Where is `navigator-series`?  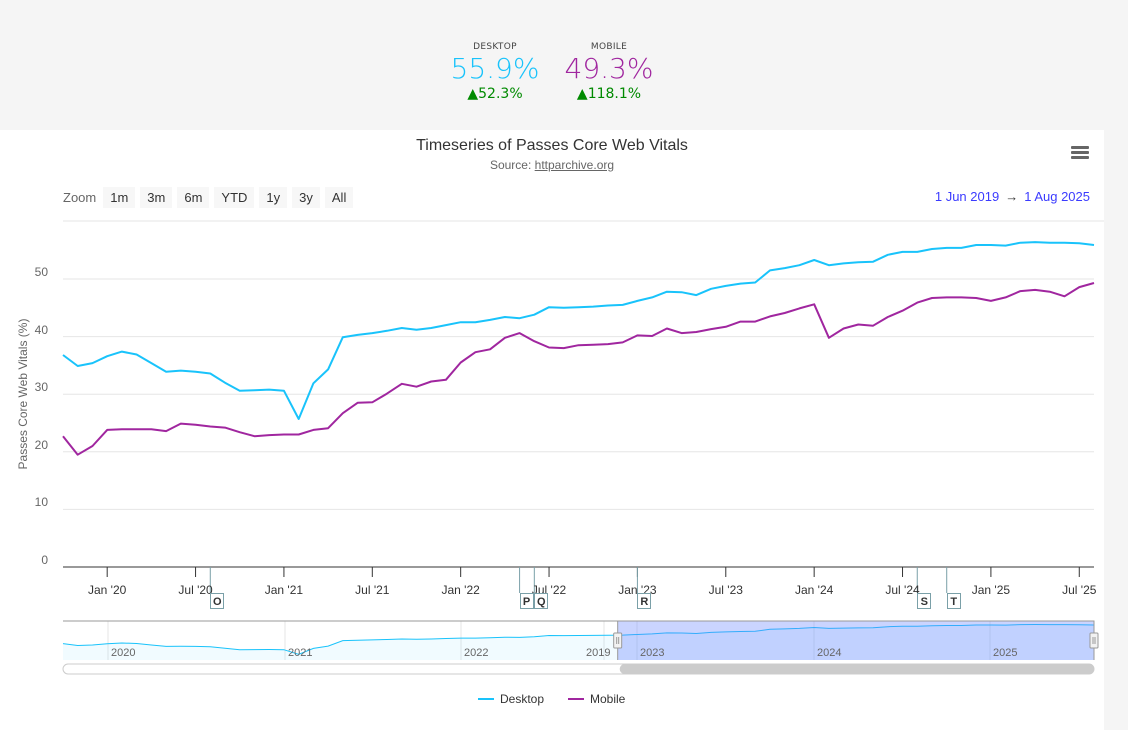
navigator-series is located at coordinates (578, 639).